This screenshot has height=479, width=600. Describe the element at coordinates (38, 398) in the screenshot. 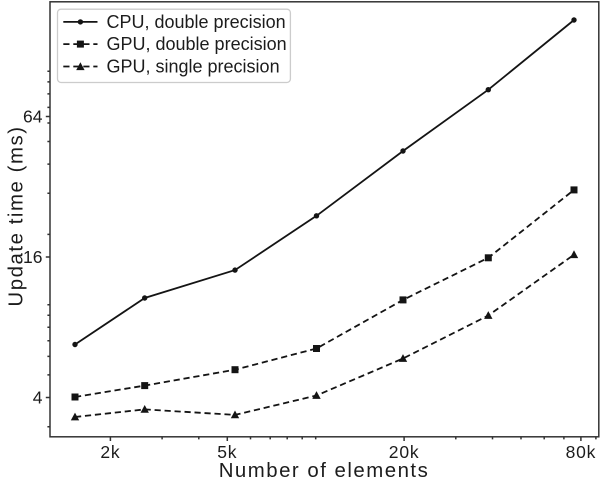

I see `svg-text: 4` at that location.